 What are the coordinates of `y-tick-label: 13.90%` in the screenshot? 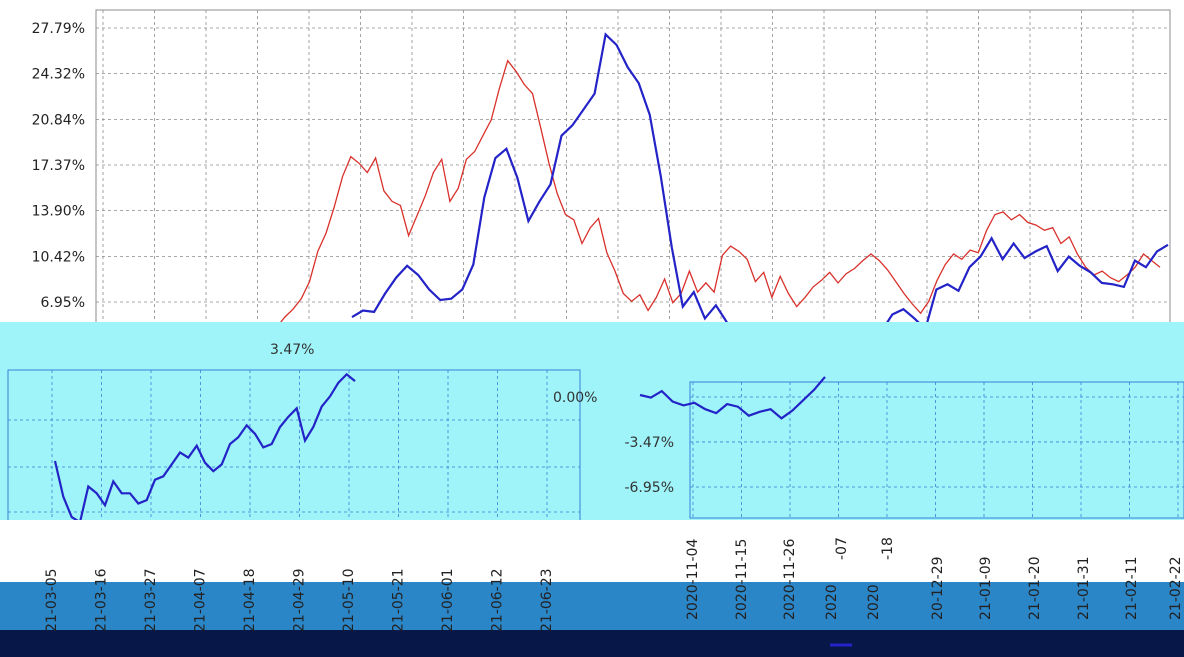 It's located at (58, 212).